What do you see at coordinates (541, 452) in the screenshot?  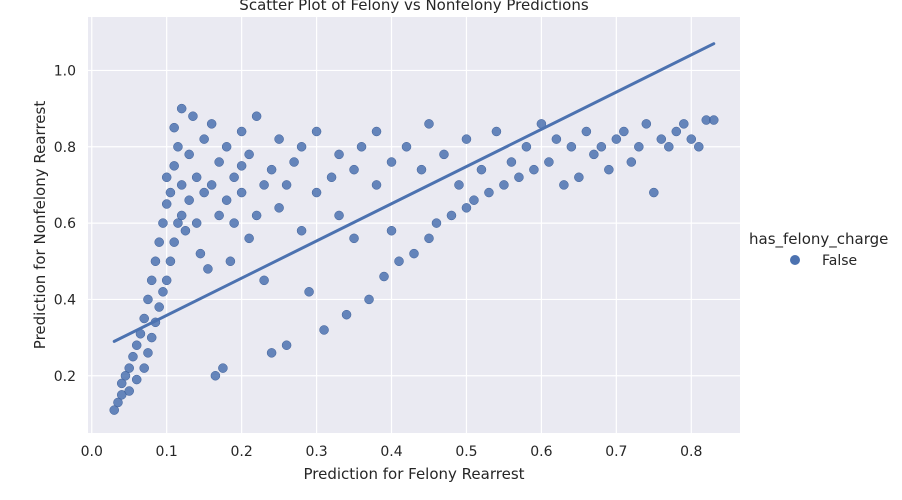 I see `x-tick-label: 0.6` at bounding box center [541, 452].